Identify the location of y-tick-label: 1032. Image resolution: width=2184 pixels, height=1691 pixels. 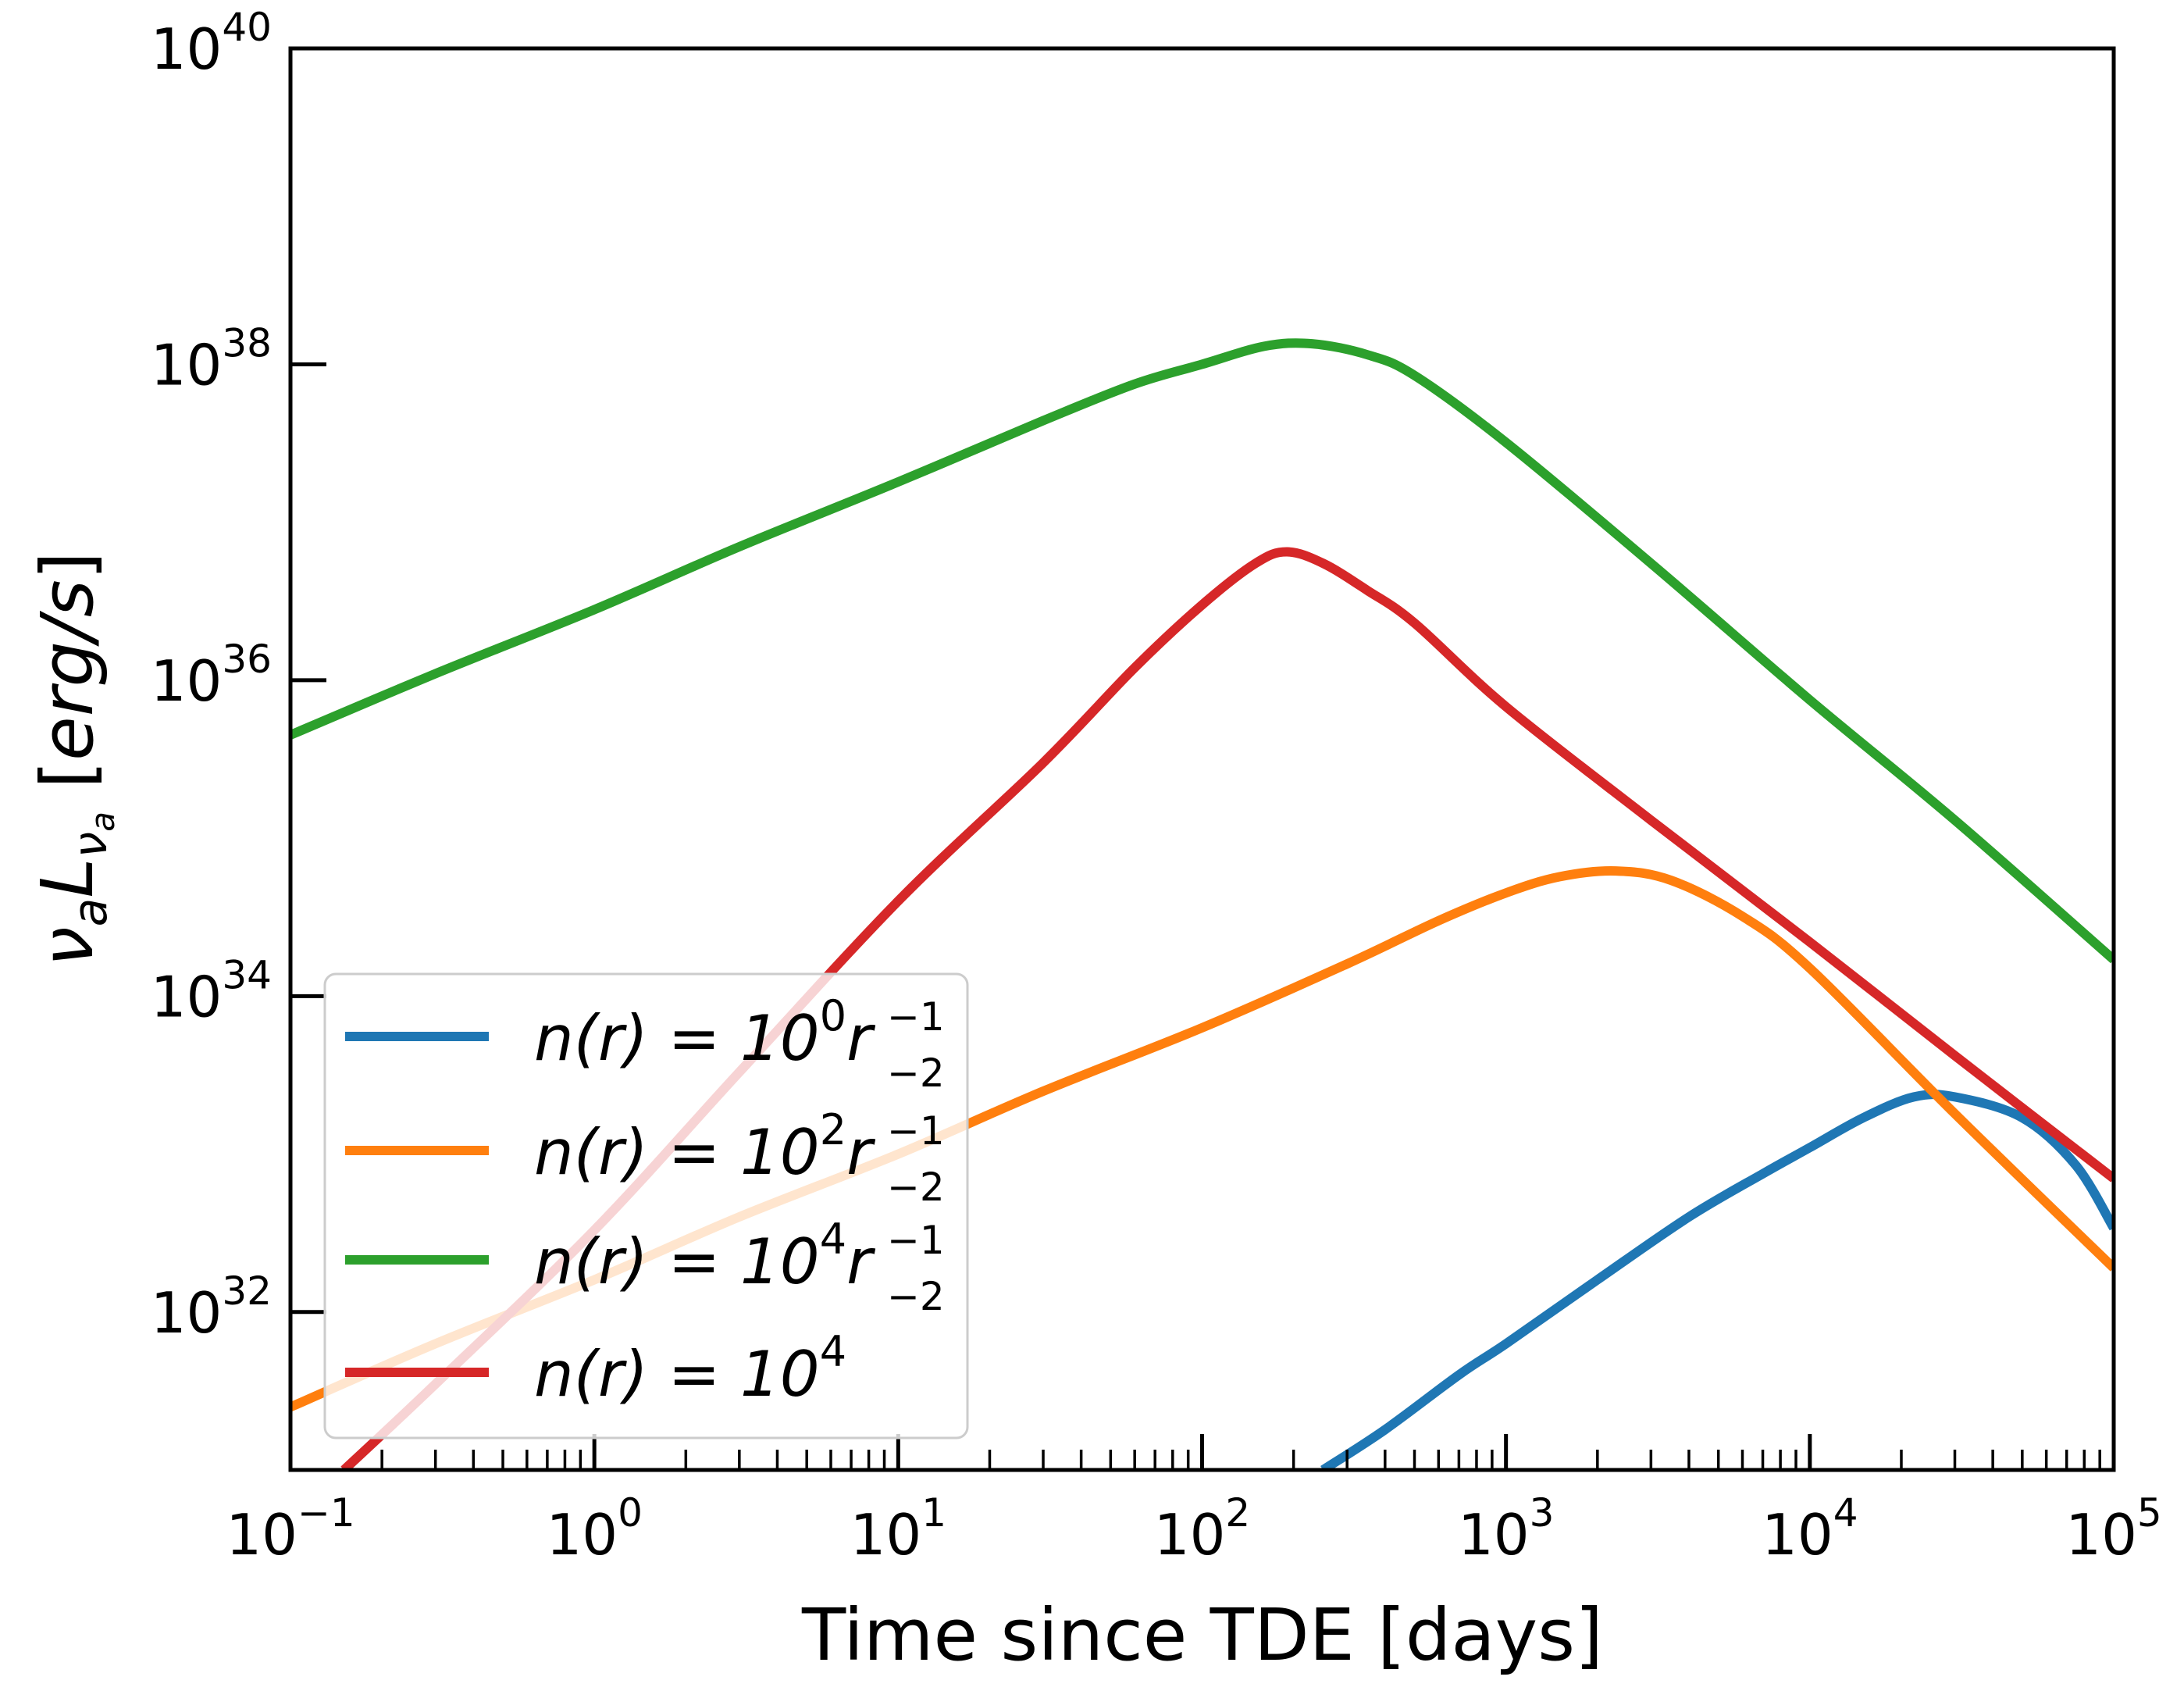
(211, 1307).